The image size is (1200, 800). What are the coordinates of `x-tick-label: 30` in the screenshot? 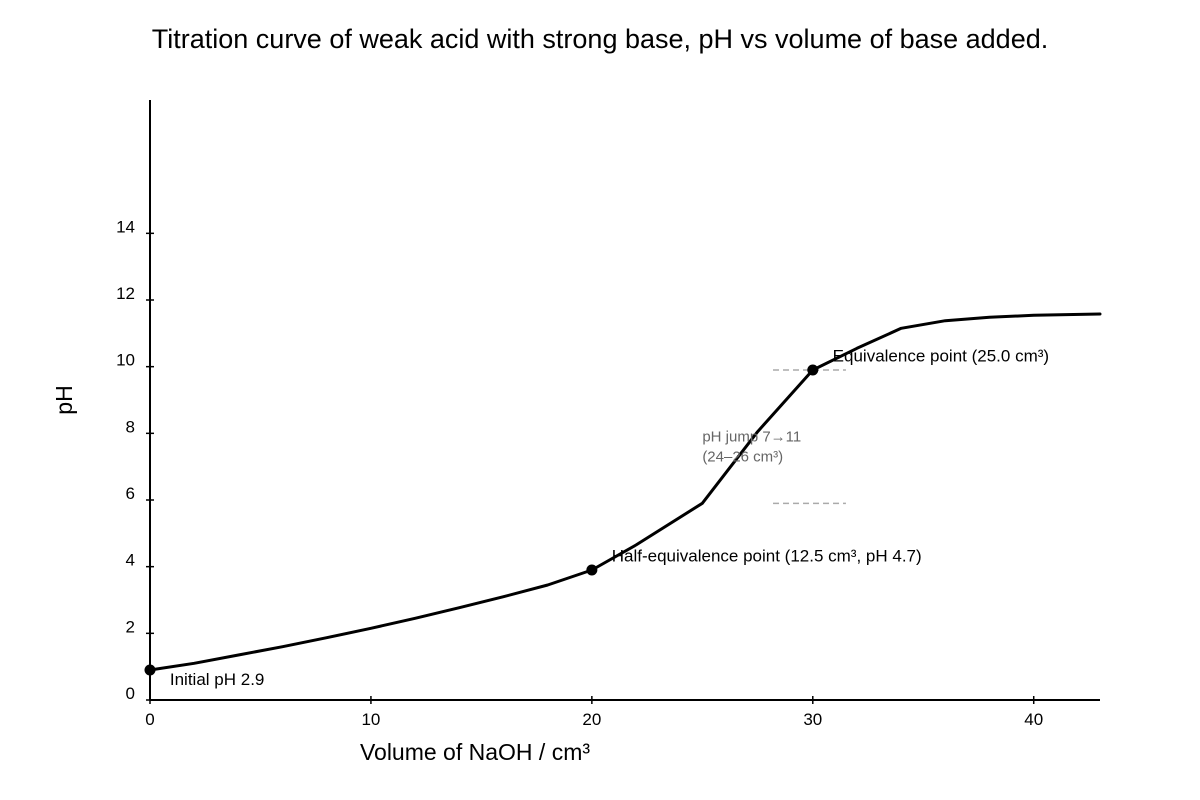 It's located at (812, 719).